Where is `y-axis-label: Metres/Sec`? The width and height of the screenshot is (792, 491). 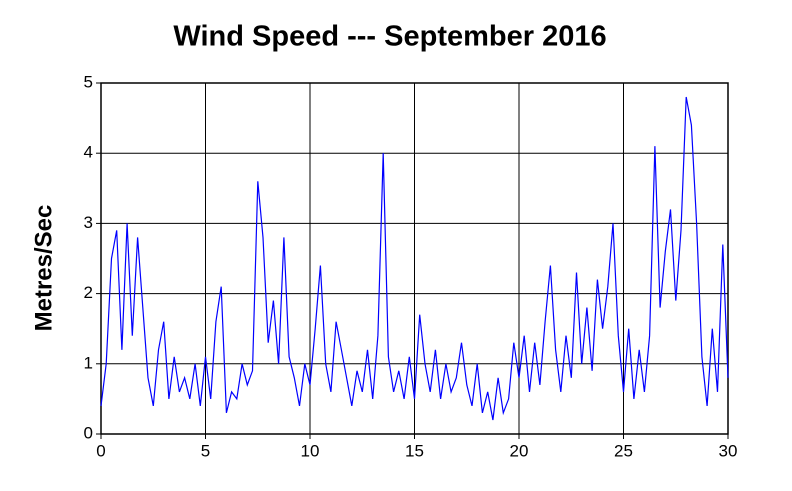 y-axis-label: Metres/Sec is located at coordinates (43, 268).